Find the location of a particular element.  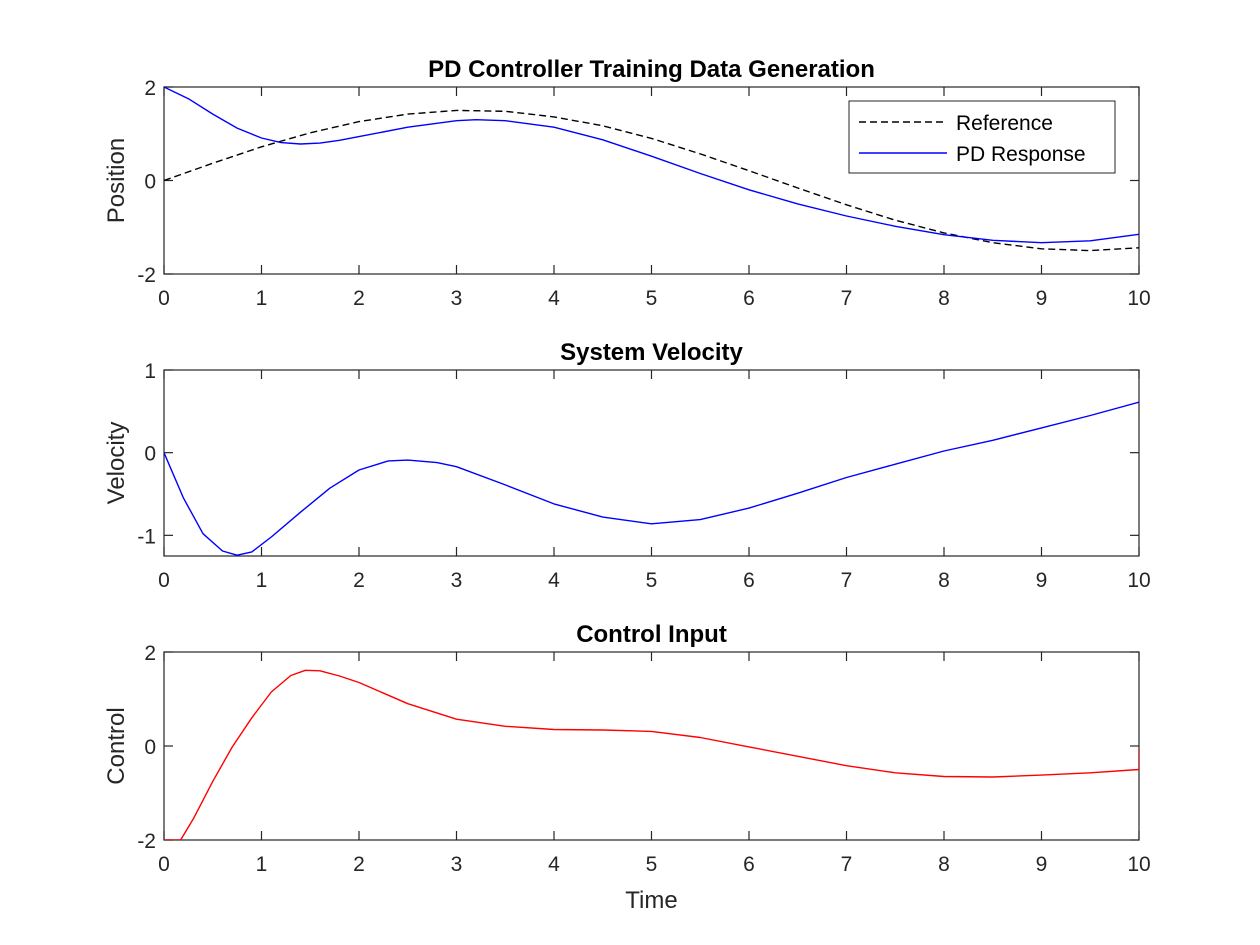

position-xtick-label: 0 is located at coordinates (164, 298).